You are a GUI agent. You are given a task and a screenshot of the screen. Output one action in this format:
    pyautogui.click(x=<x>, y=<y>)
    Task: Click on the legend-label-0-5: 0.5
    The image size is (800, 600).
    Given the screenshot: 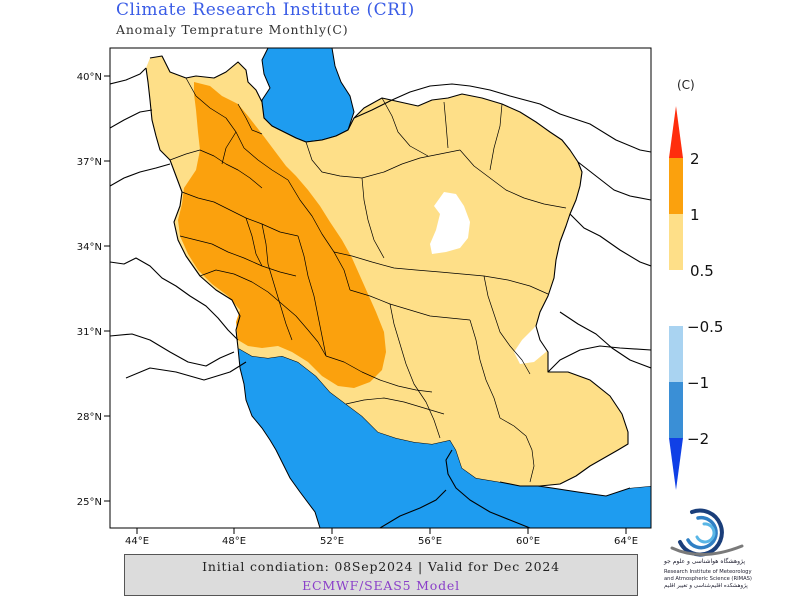 What is the action you would take?
    pyautogui.click(x=702, y=271)
    